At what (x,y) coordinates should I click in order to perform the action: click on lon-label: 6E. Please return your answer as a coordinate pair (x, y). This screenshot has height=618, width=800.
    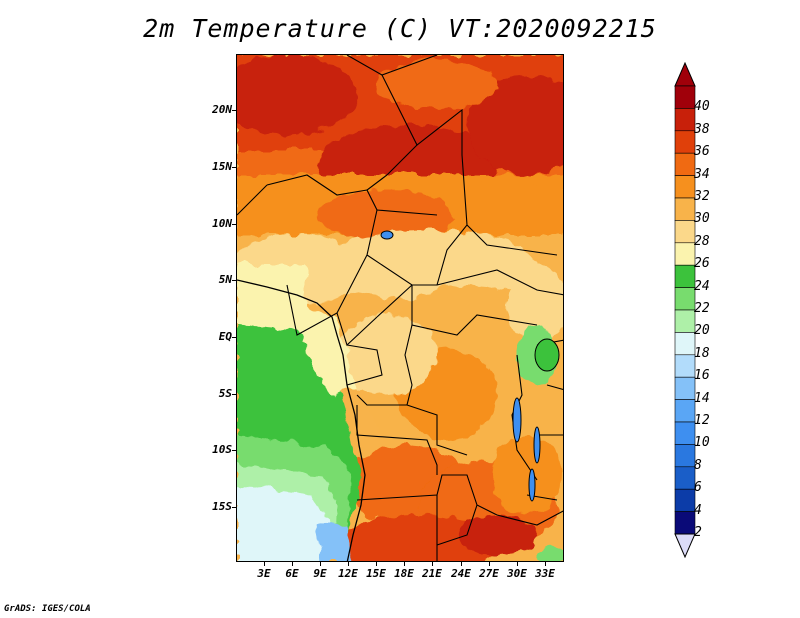
    Looking at the image, I should click on (292, 573).